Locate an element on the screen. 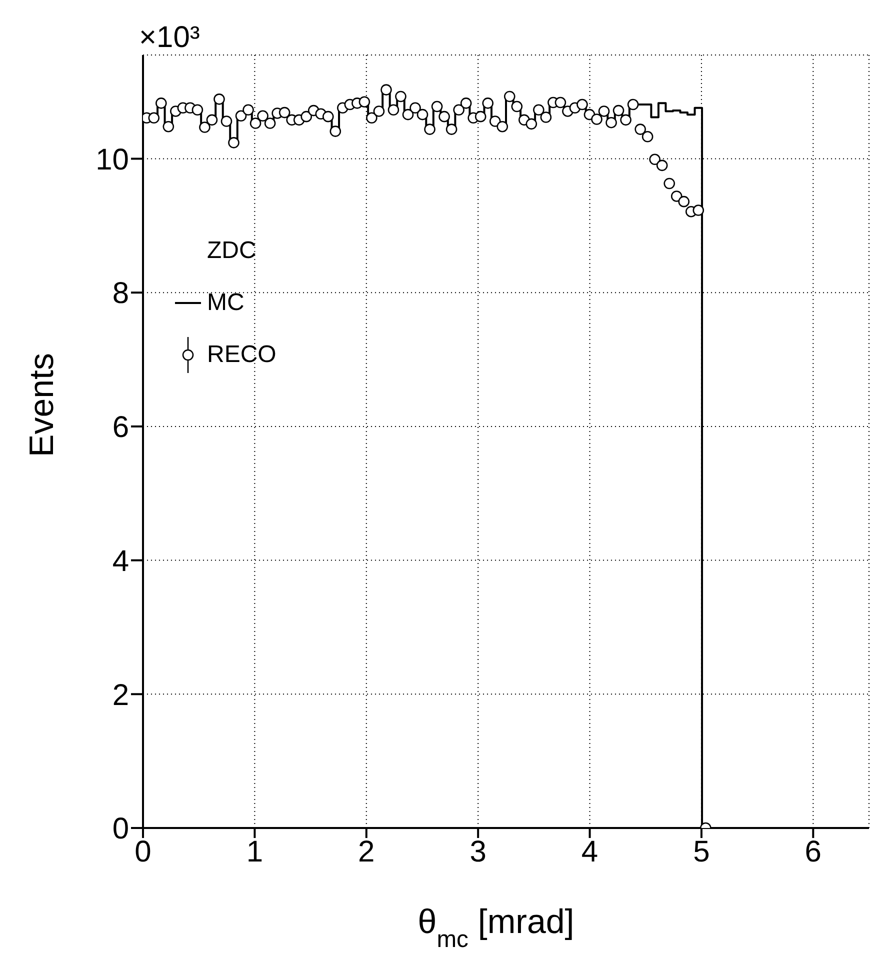 This screenshot has width=871, height=955. x-axis-title: θ$_{mc}$ [mrad] is located at coordinates (496, 927).